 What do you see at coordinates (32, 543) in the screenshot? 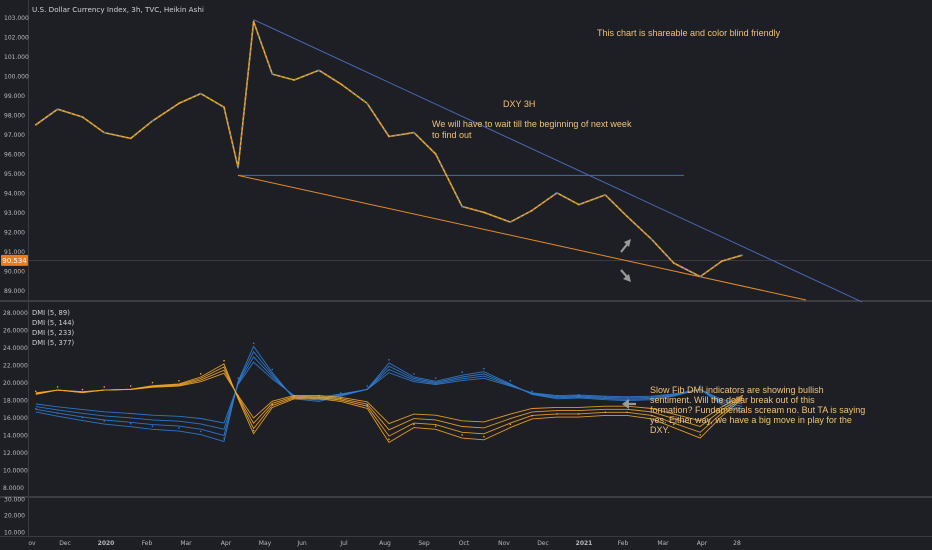
I see `x-tick-label: ov` at bounding box center [32, 543].